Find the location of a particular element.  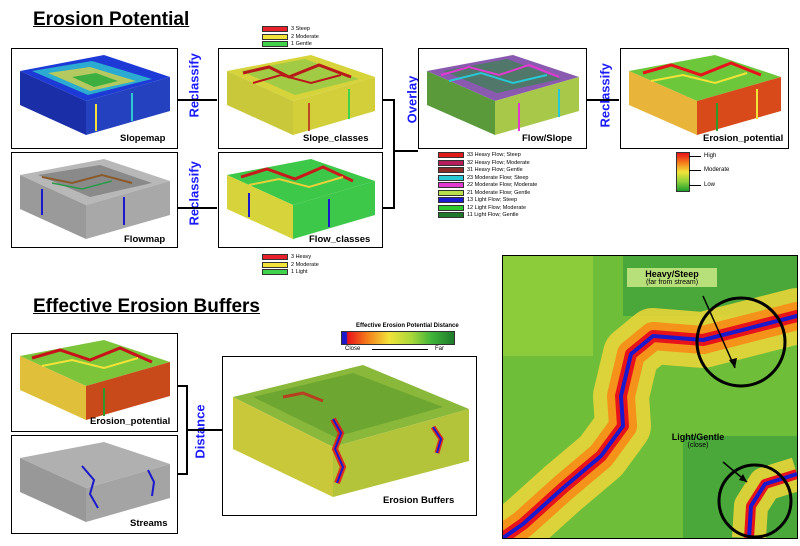

heavy-steep-sublabel: (far from stream) is located at coordinates (672, 282).